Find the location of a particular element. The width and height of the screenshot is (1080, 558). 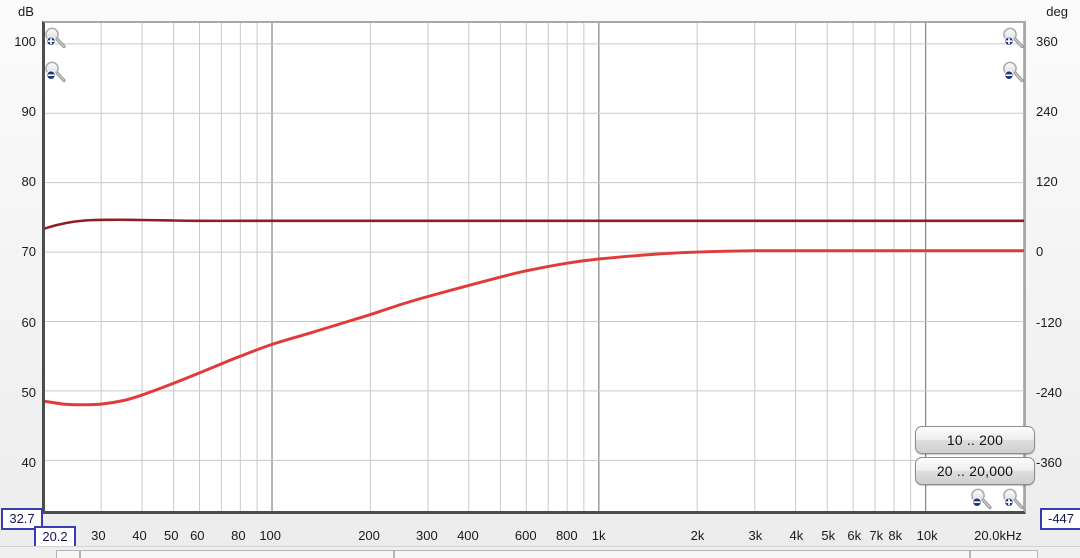

x-axis-tick-label: 30 is located at coordinates (98, 535).